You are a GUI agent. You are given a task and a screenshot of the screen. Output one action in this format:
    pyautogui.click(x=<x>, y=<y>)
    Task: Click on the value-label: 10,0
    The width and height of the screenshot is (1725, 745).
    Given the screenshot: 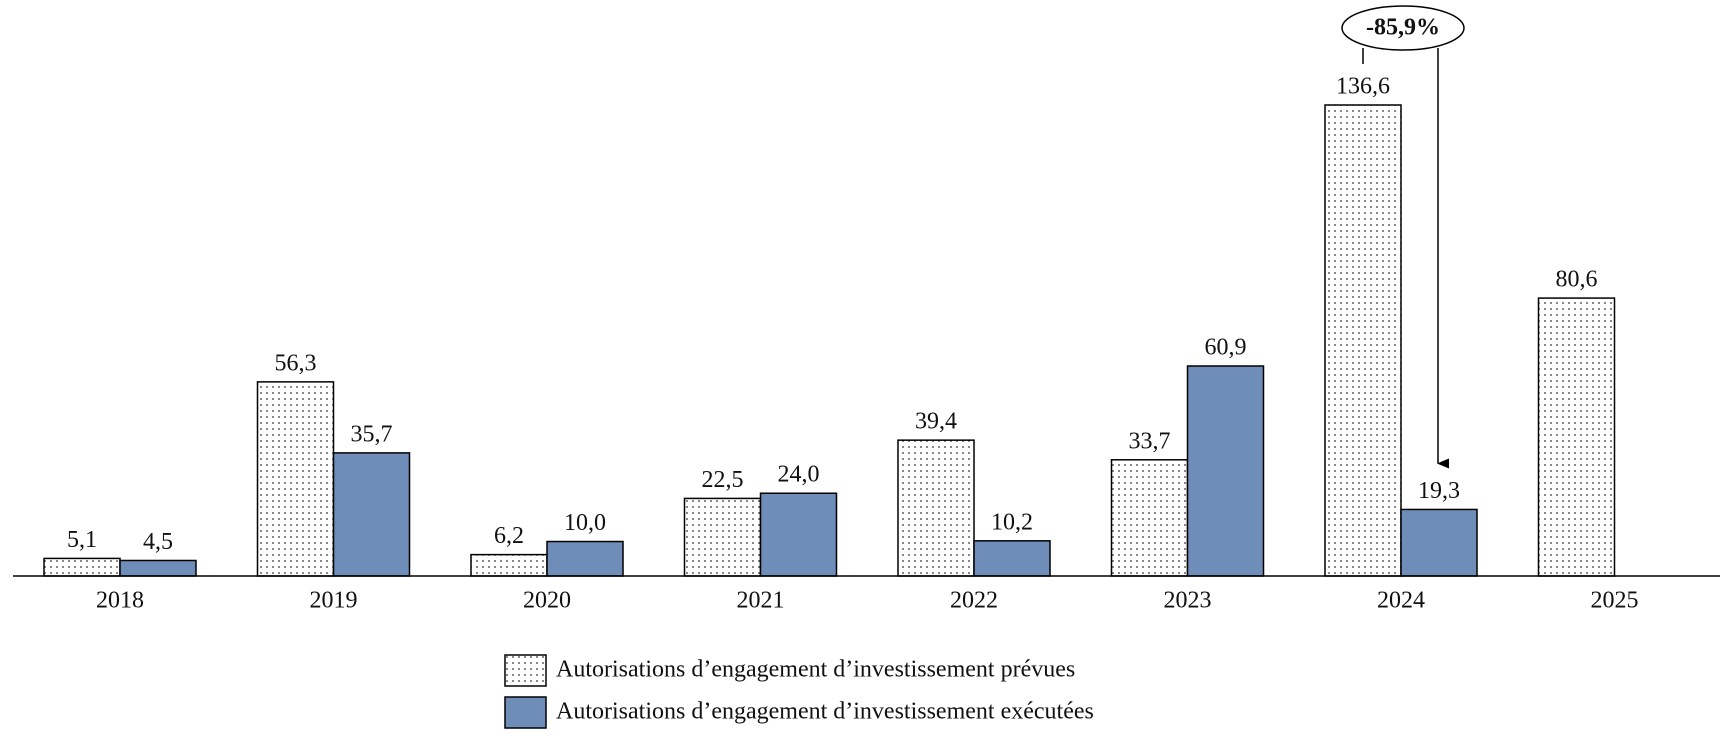 What is the action you would take?
    pyautogui.click(x=585, y=523)
    